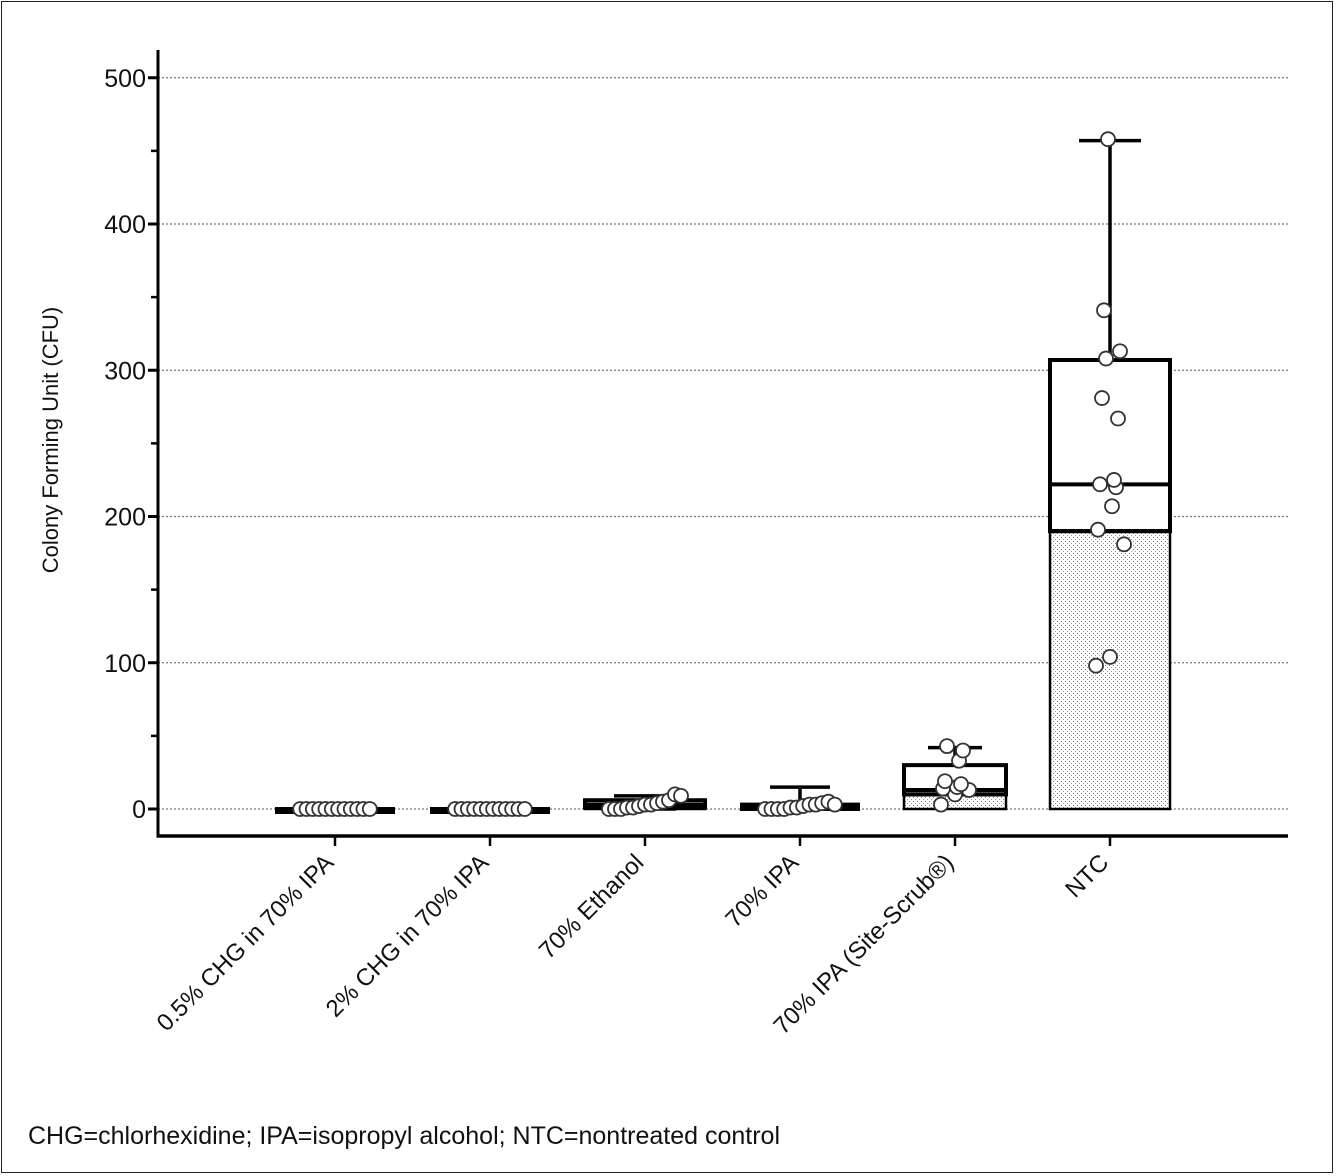  What do you see at coordinates (125, 79) in the screenshot?
I see `y-tick-label: 500` at bounding box center [125, 79].